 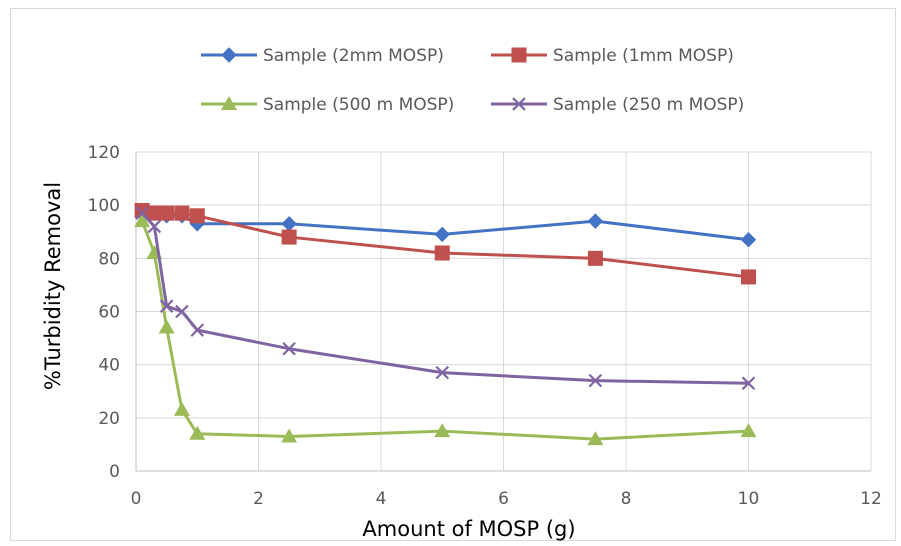 What do you see at coordinates (114, 472) in the screenshot?
I see `y-tick-label: 0` at bounding box center [114, 472].